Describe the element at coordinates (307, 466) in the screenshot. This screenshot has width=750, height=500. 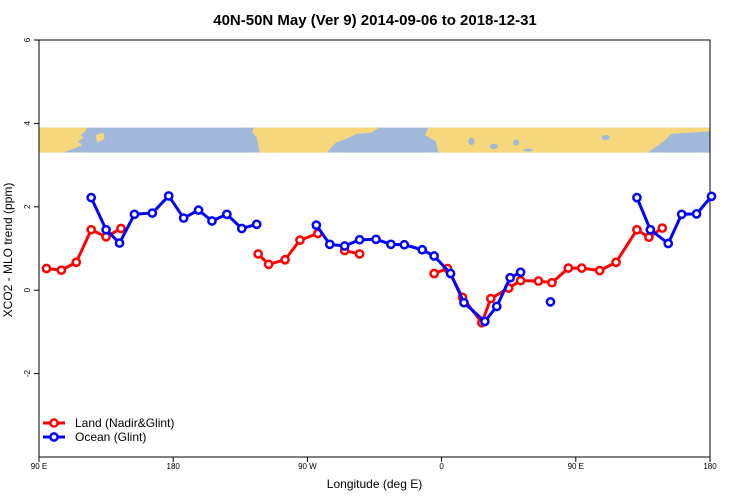
I see `x-tick-label: 90 W` at that location.